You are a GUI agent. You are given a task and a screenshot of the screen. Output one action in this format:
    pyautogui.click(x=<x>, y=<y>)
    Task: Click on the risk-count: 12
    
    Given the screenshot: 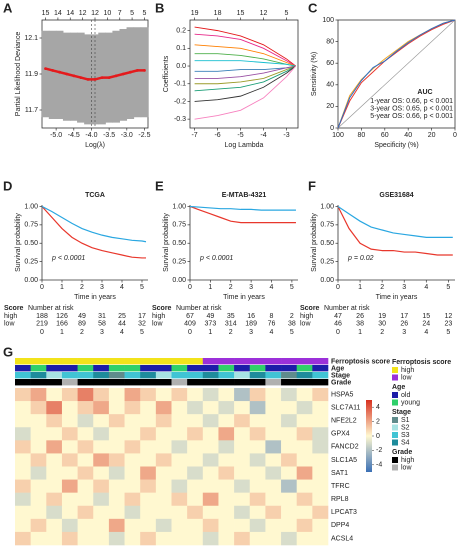 What is the action you would take?
    pyautogui.click(x=448, y=316)
    